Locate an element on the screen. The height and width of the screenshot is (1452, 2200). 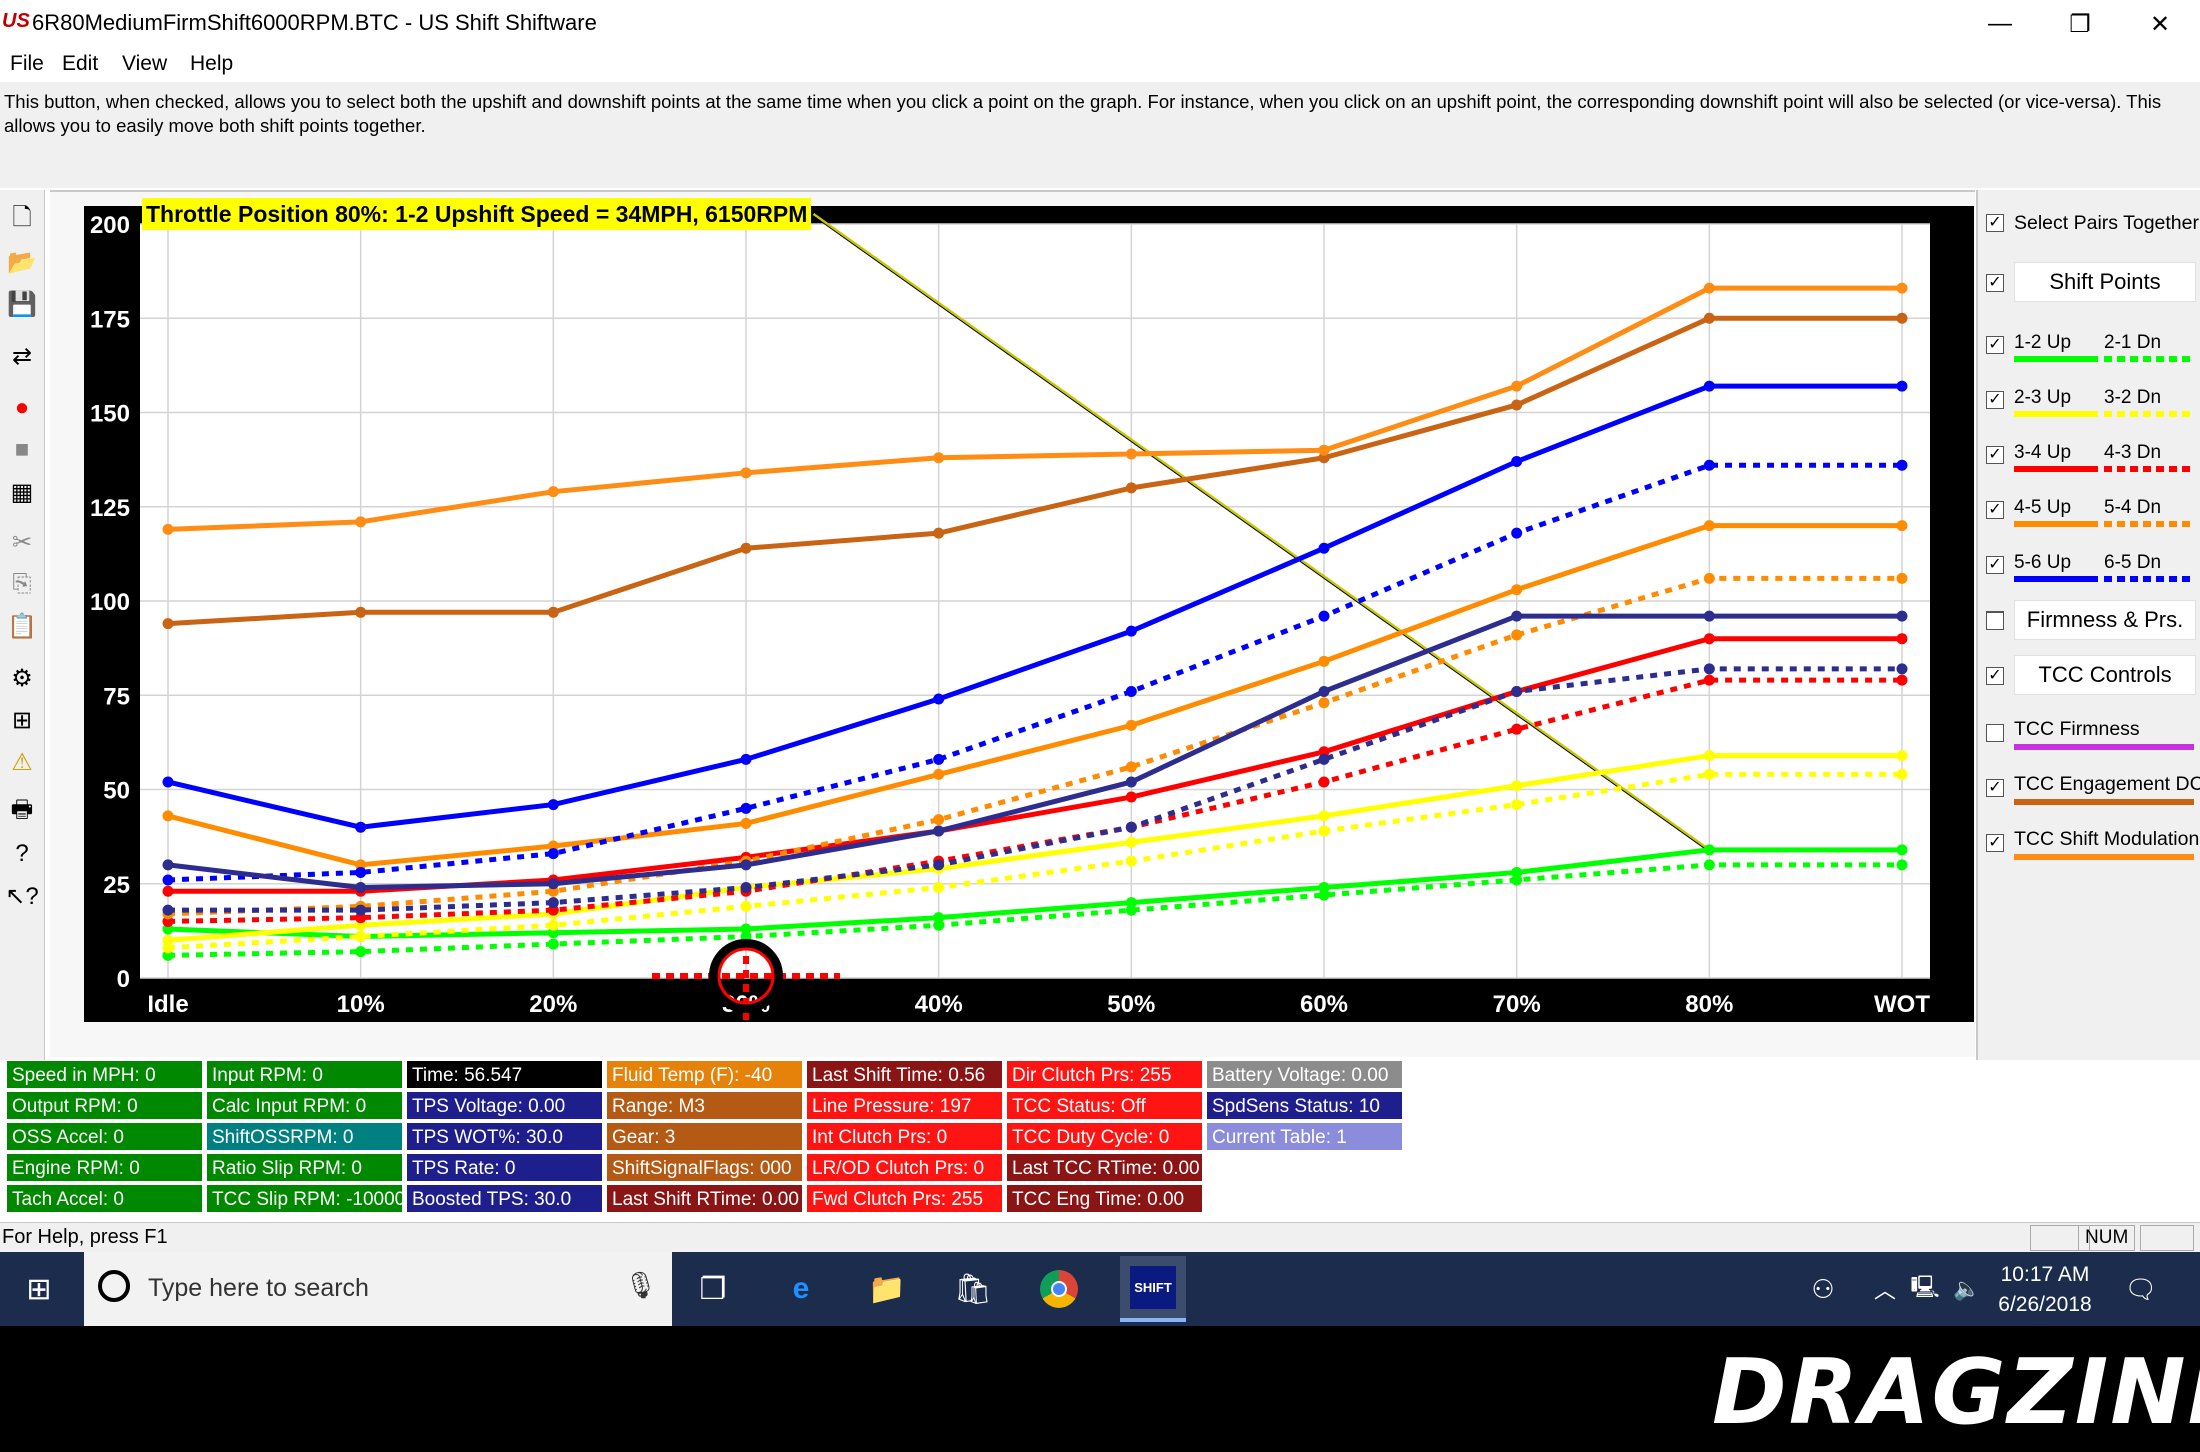
menu-view: View is located at coordinates (145, 63).